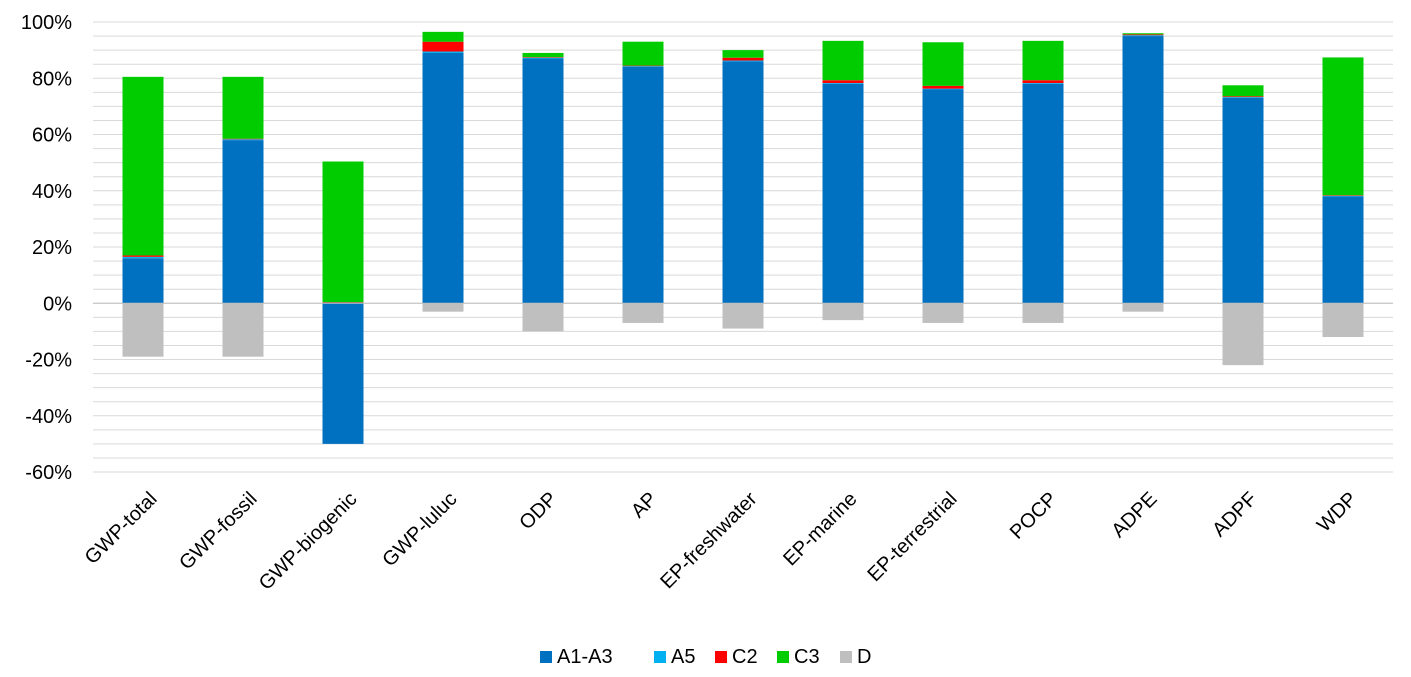 This screenshot has width=1411, height=677. What do you see at coordinates (52, 192) in the screenshot?
I see `y-tick-label: 40%` at bounding box center [52, 192].